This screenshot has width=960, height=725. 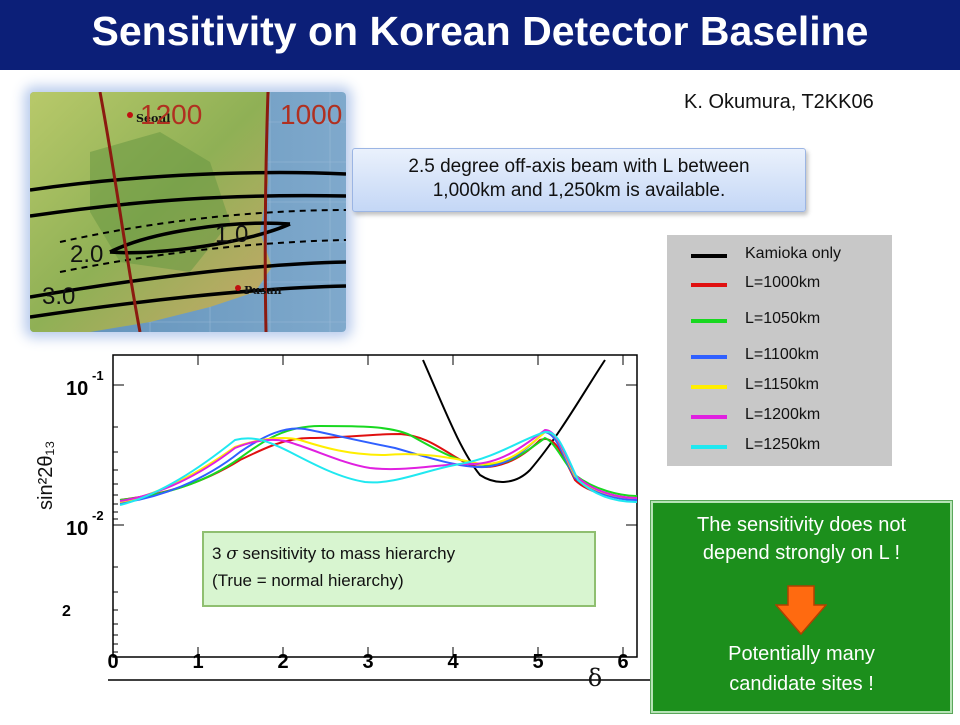 I want to click on legend-item-kamioka: Kamioka only, so click(x=779, y=256).